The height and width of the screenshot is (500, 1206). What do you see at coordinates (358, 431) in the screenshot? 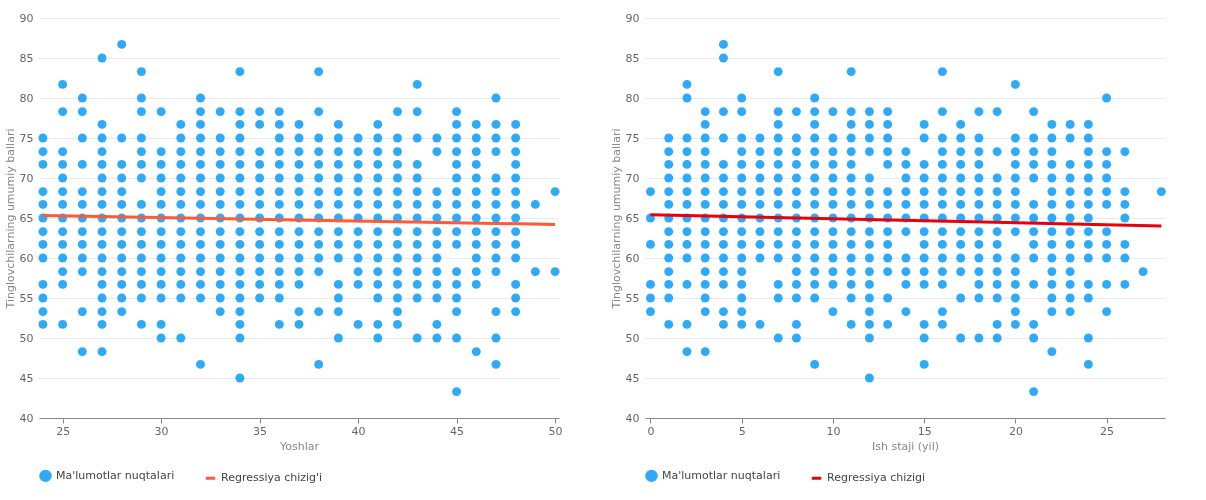
I see `x-tick-label: 40` at bounding box center [358, 431].